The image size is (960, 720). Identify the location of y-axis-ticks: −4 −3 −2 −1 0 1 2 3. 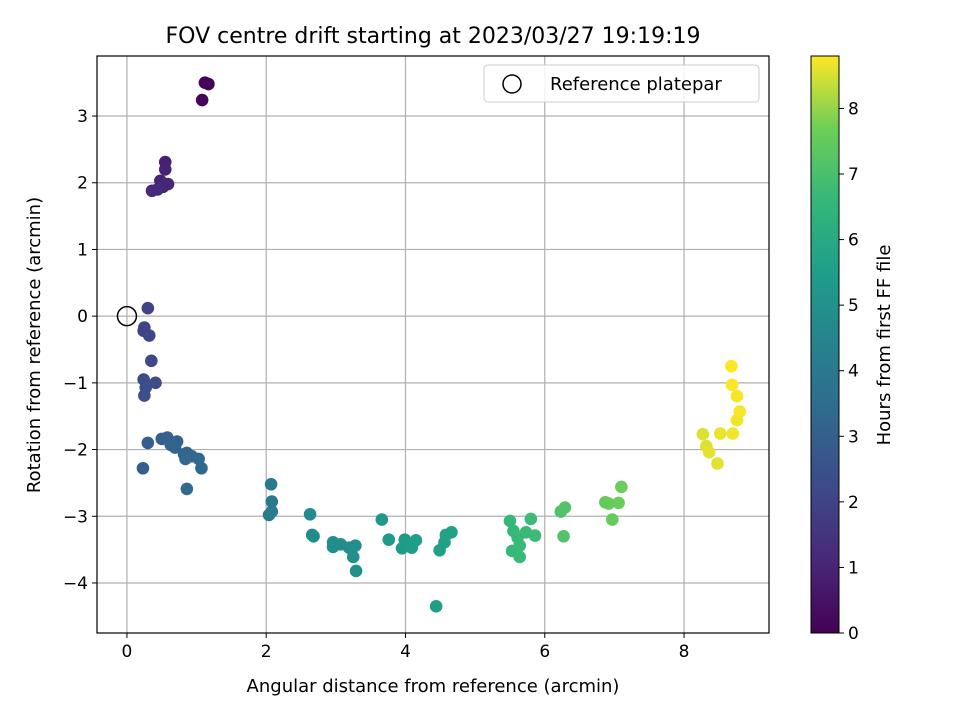
(80, 350).